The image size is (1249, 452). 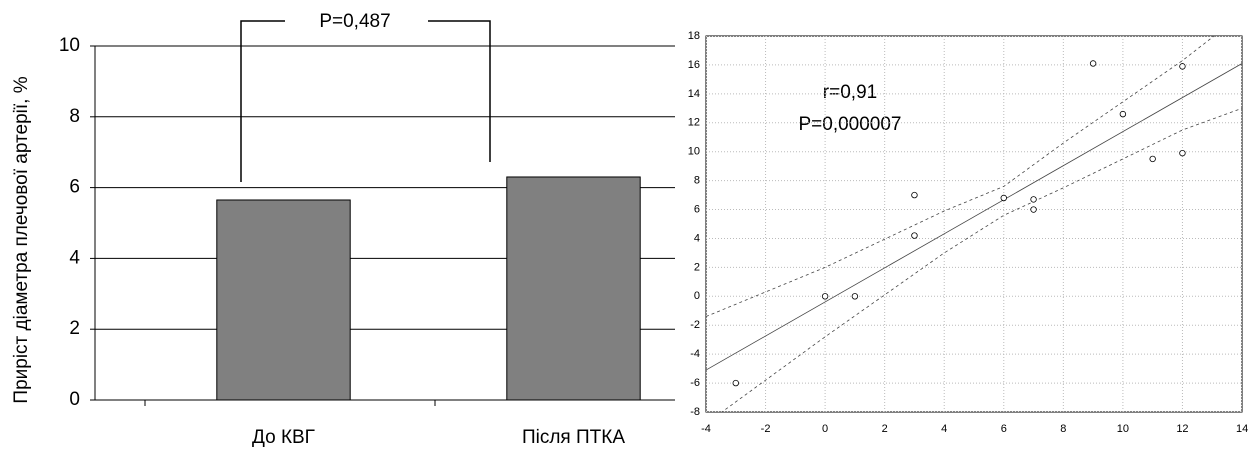 I want to click on y-tick-label: 16, so click(x=694, y=65).